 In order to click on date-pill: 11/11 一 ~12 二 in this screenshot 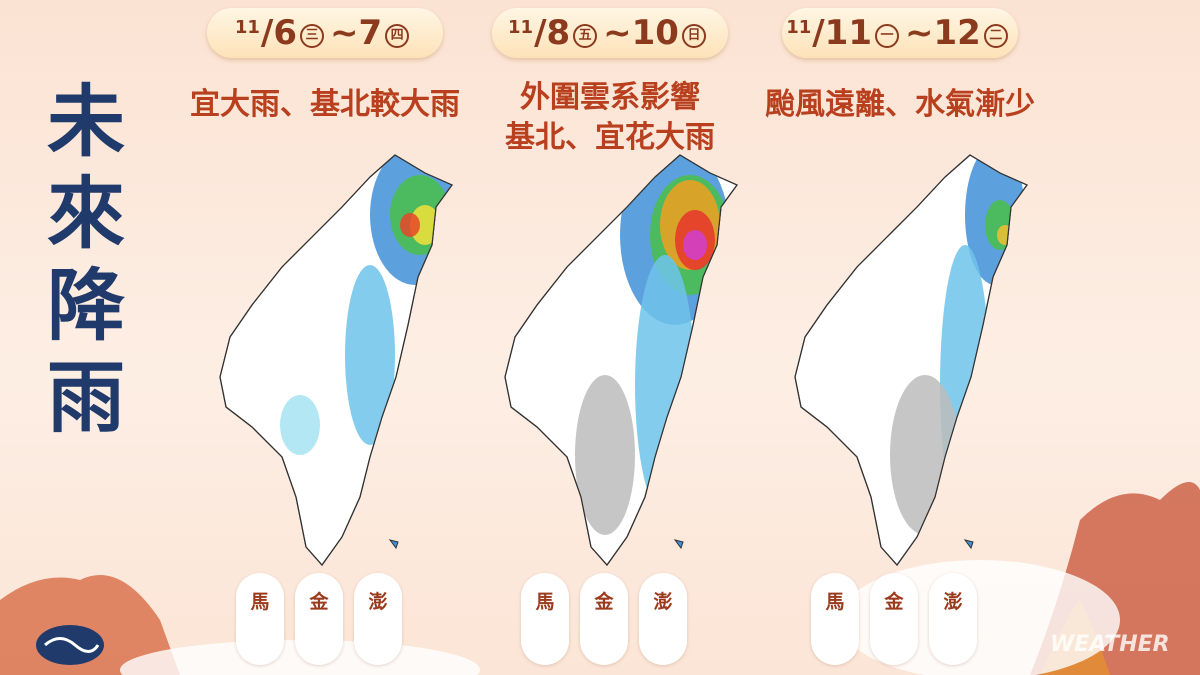, I will do `click(900, 33)`.